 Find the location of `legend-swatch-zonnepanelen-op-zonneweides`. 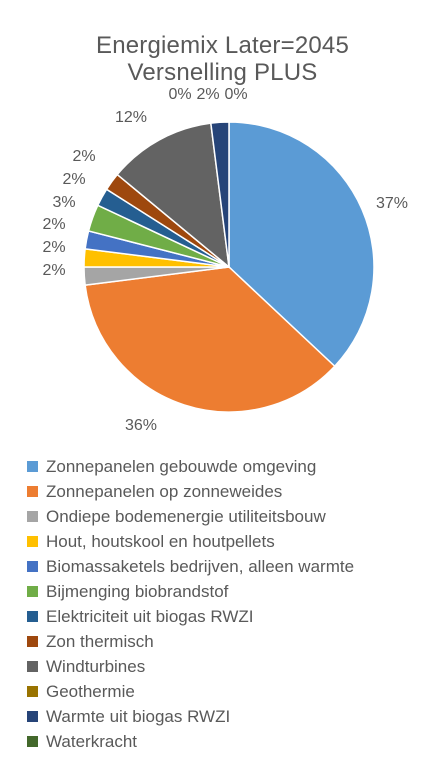

legend-swatch-zonnepanelen-op-zonneweides is located at coordinates (32, 491).